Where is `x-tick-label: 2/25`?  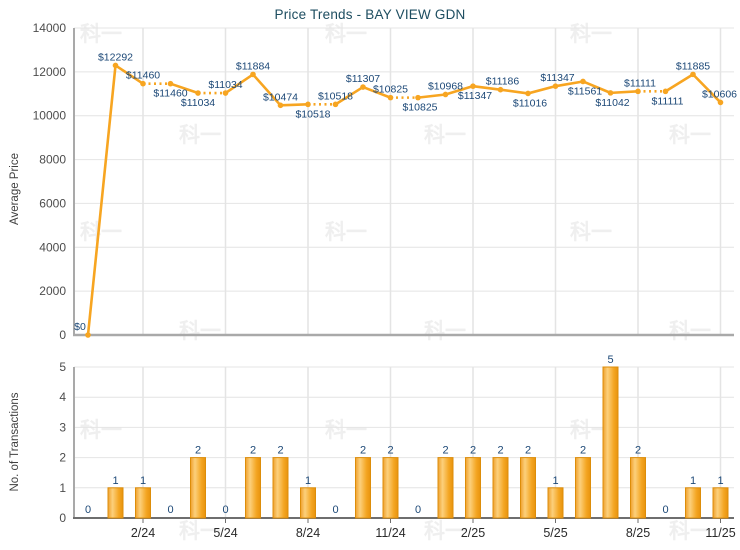 x-tick-label: 2/25 is located at coordinates (473, 533).